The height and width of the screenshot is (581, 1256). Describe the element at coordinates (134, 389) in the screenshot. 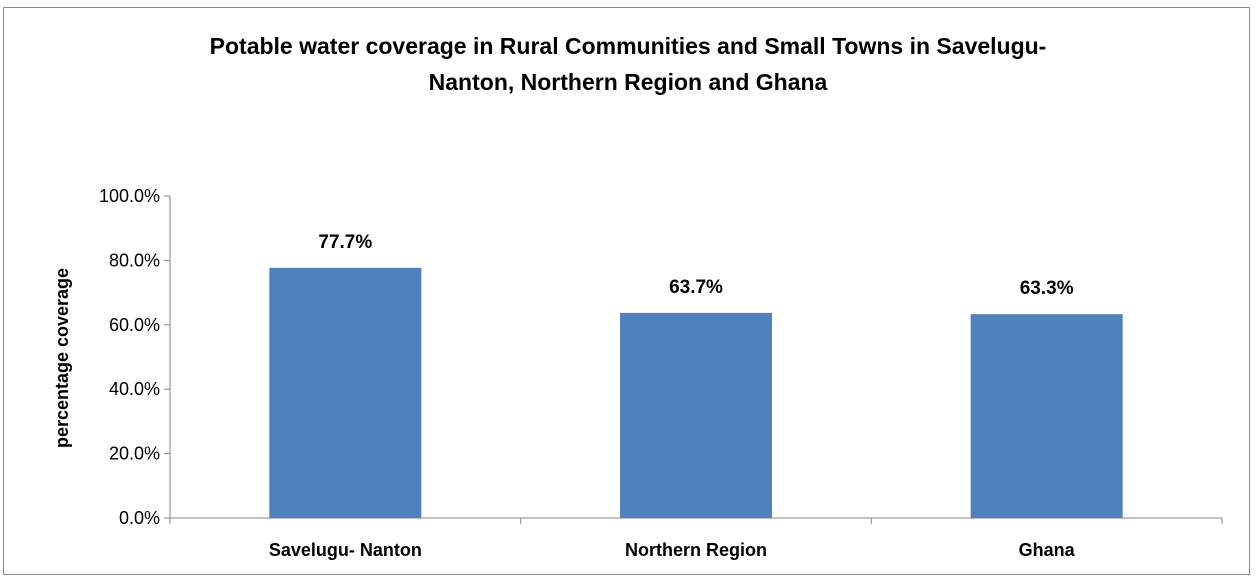

I see `y-tick-label: 40.0%` at that location.